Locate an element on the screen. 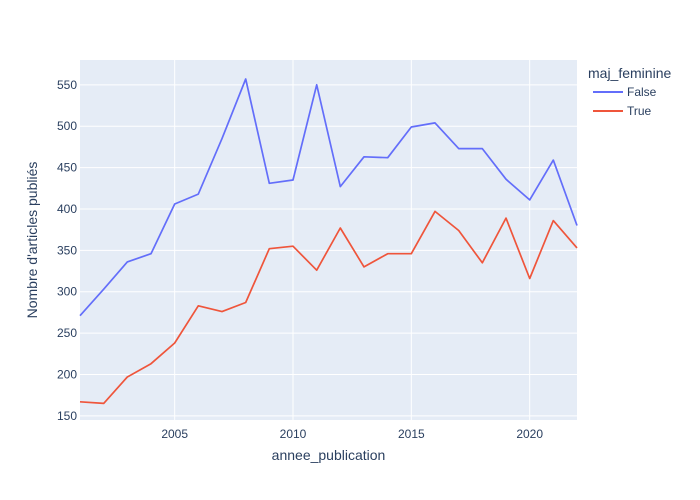 The image size is (700, 500). y-tick-label: 250 is located at coordinates (67, 333).